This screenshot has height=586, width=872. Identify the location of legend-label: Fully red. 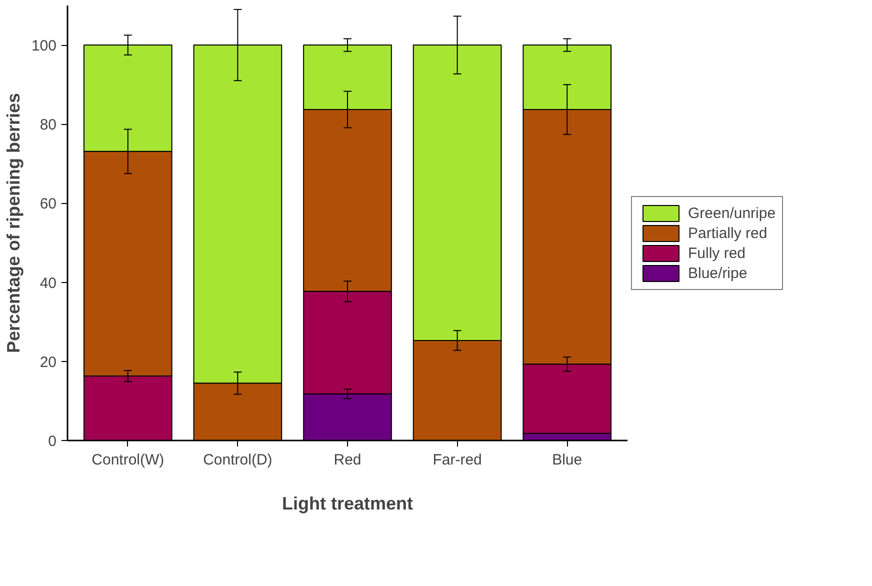
(717, 253).